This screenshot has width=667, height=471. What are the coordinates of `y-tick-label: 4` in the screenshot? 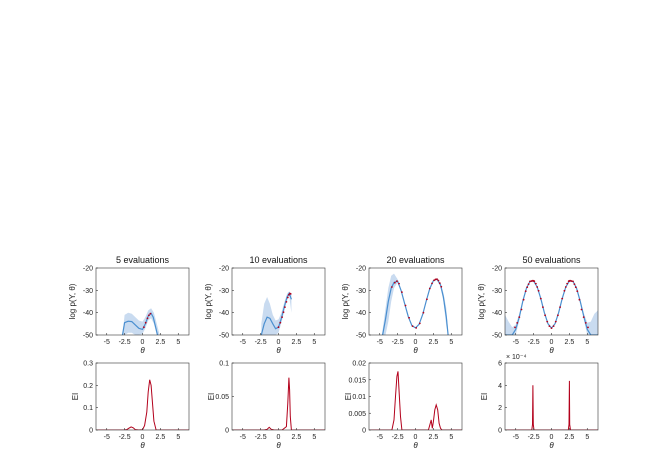 It's located at (500, 386).